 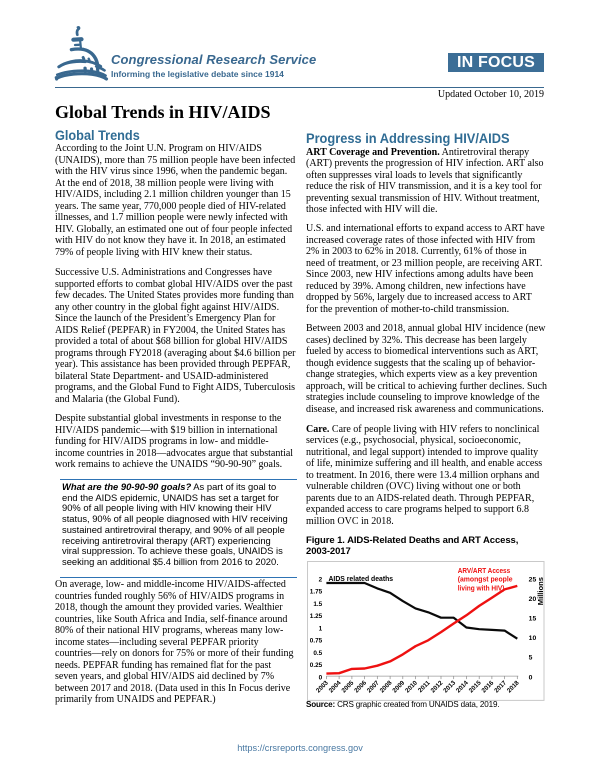 I want to click on svg-text: 2005, so click(x=347, y=687).